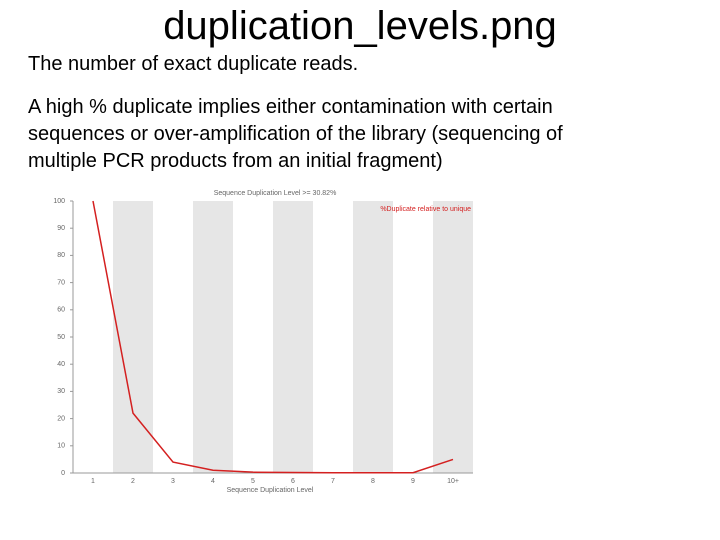 This screenshot has width=720, height=540. Describe the element at coordinates (425, 209) in the screenshot. I see `legend-label: %Duplicate relative to unique` at that location.